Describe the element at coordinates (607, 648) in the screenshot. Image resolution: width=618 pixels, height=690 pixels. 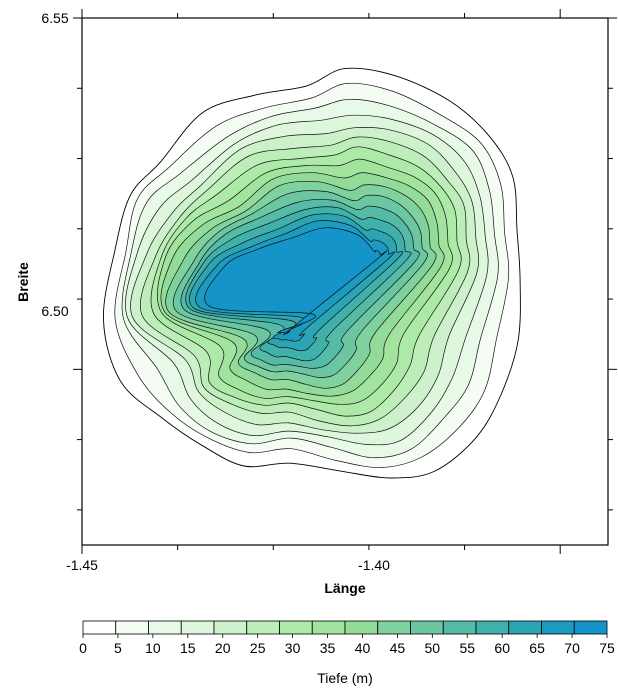
I see `colorbar-tick-label: 75` at that location.